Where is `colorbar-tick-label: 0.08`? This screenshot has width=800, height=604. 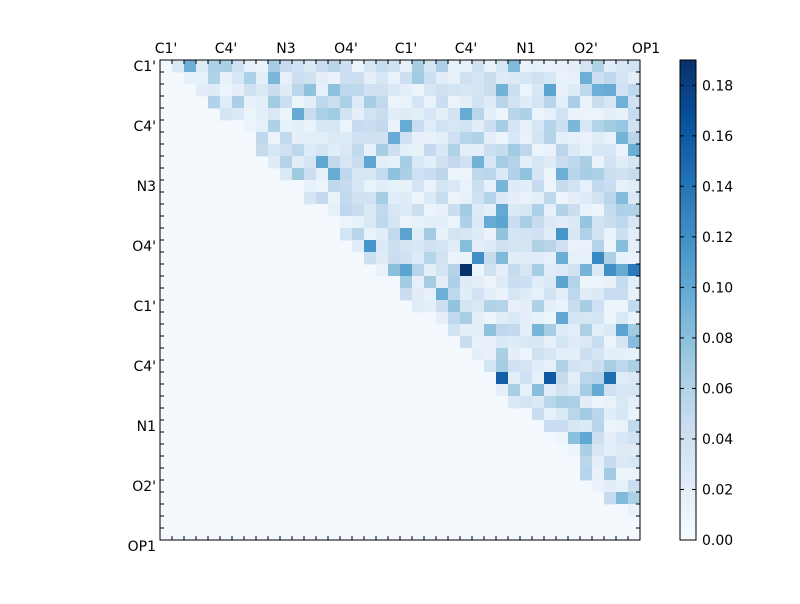 colorbar-tick-label: 0.08 is located at coordinates (717, 339).